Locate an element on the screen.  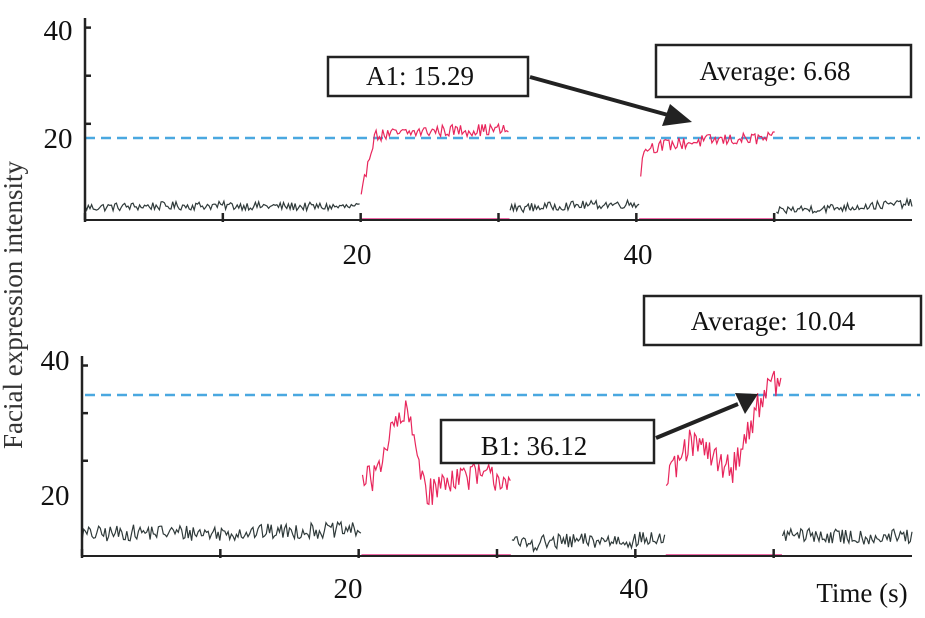
annotation-a1: A1: 15.29 is located at coordinates (428, 76).